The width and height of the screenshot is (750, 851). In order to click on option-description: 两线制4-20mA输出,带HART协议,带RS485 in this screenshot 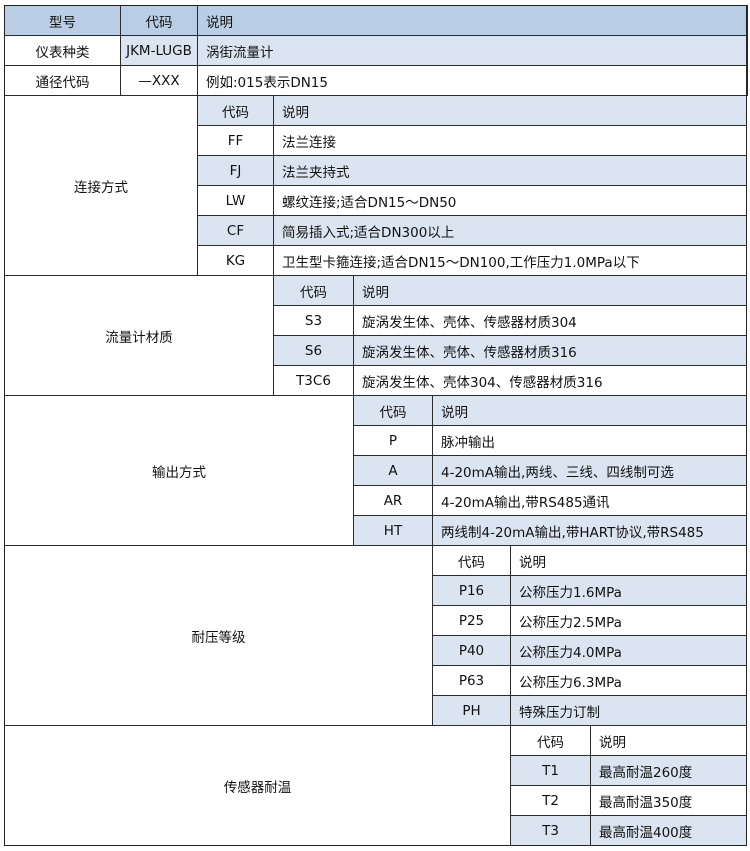, I will do `click(589, 530)`.